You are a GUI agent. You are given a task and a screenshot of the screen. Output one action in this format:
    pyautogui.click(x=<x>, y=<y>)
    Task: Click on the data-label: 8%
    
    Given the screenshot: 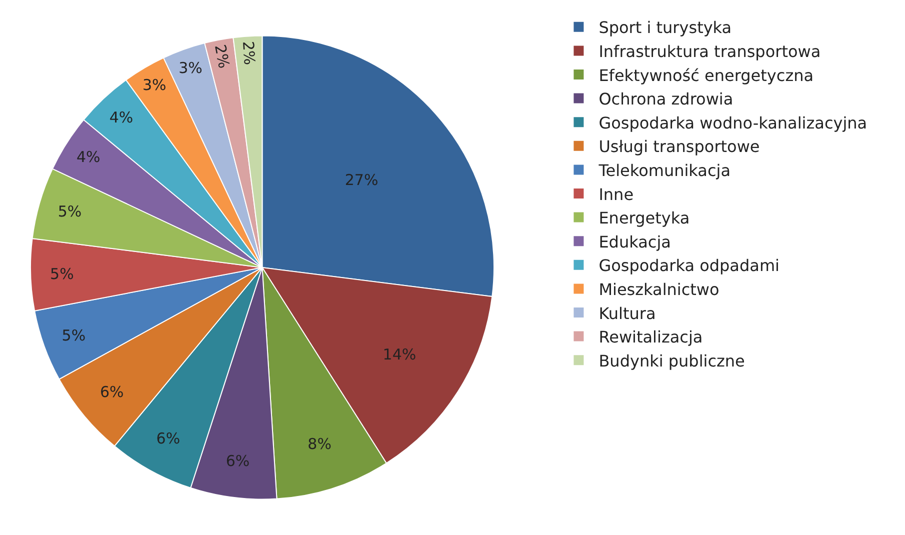 What is the action you would take?
    pyautogui.click(x=320, y=444)
    